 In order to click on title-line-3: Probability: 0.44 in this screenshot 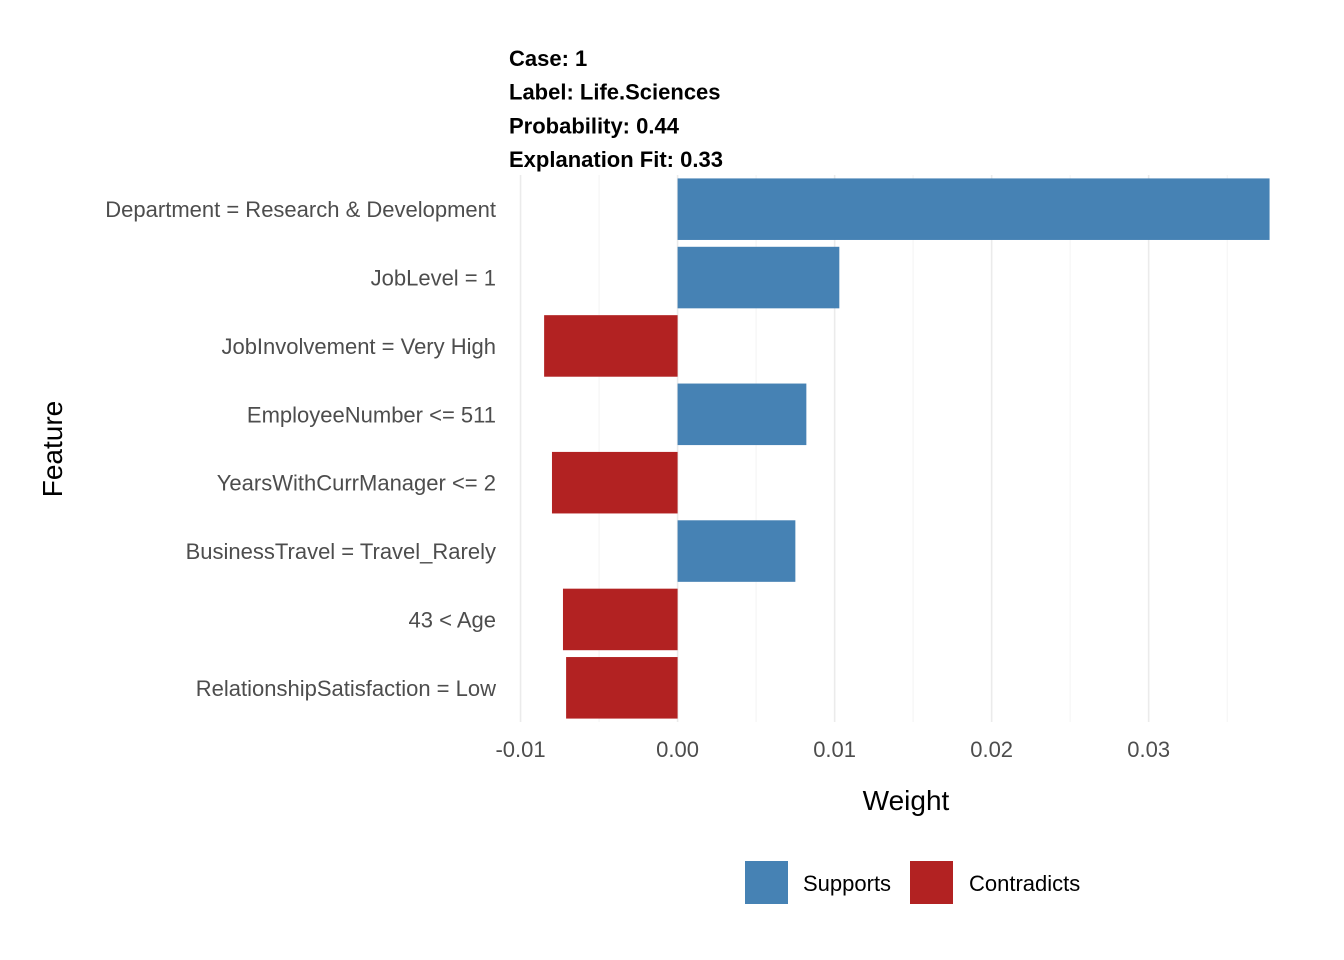, I will do `click(594, 125)`.